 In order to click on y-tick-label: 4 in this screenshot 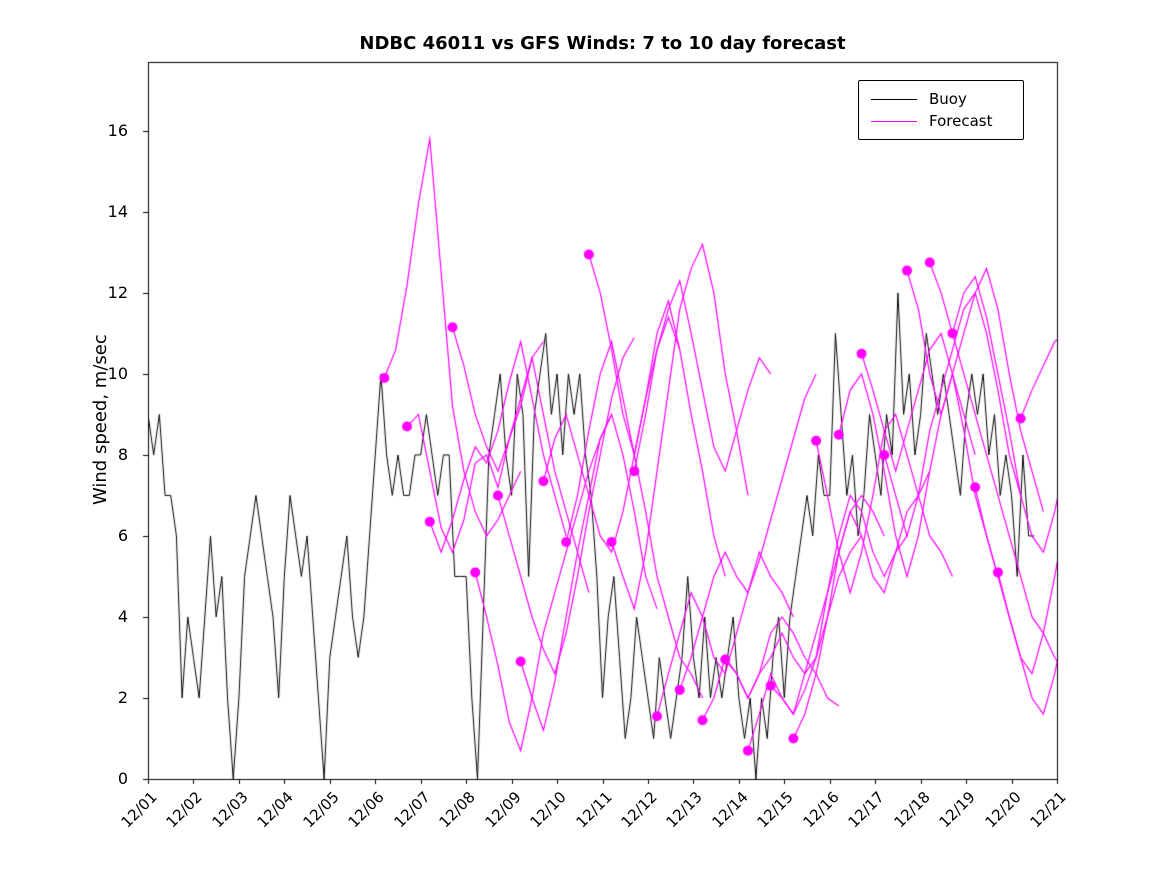, I will do `click(122, 616)`.